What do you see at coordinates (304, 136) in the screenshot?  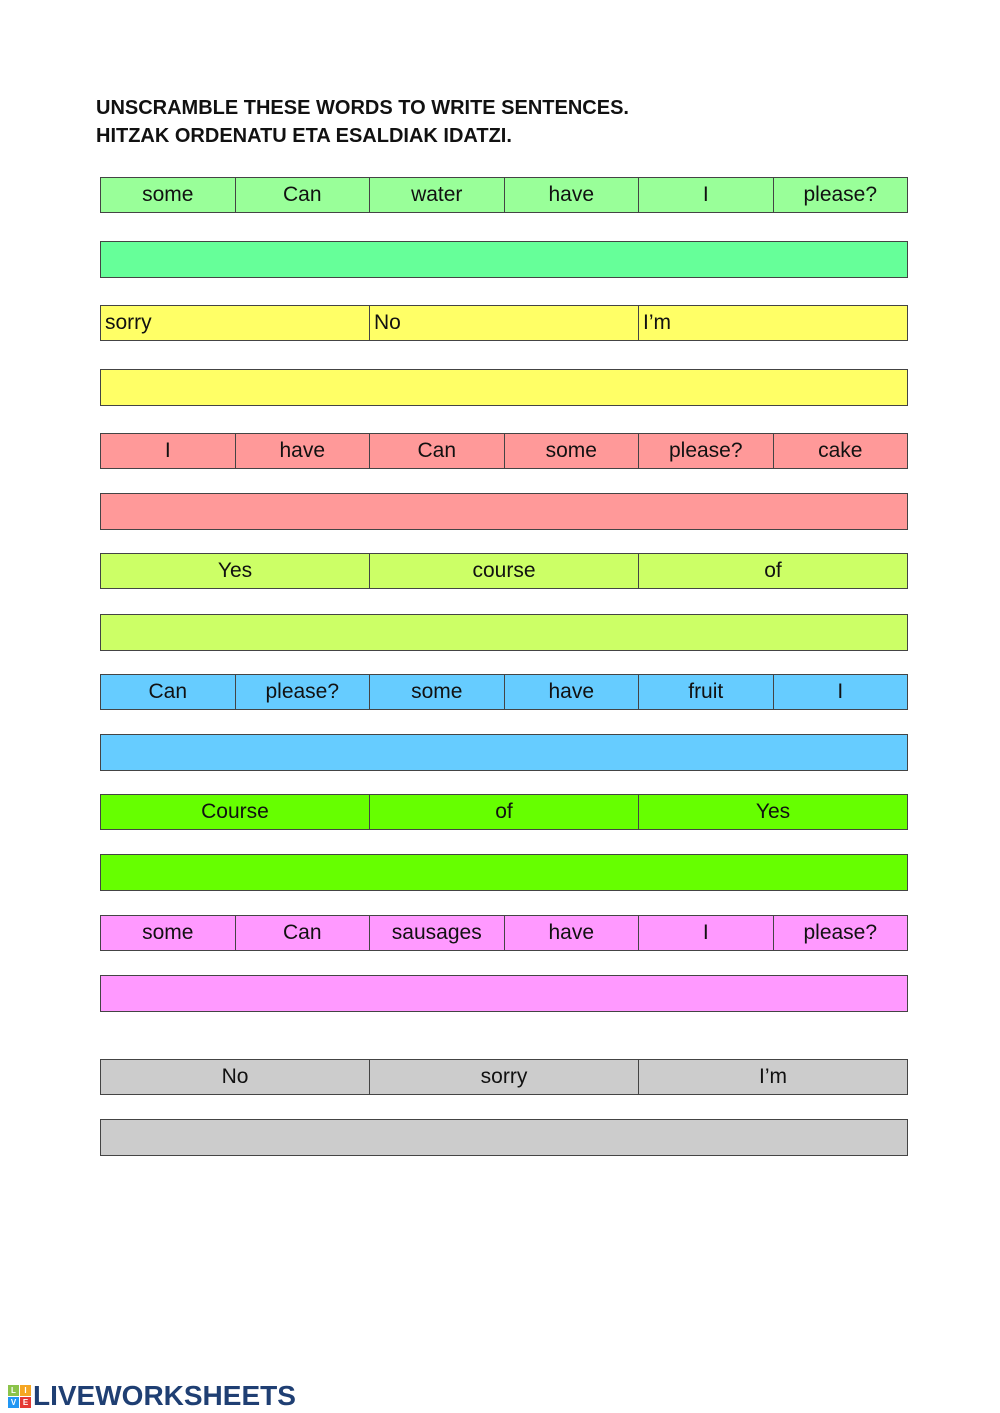 I see `instruction-basque: HITZAK ORDENATU ETA ESALDIAK IDATZI.` at bounding box center [304, 136].